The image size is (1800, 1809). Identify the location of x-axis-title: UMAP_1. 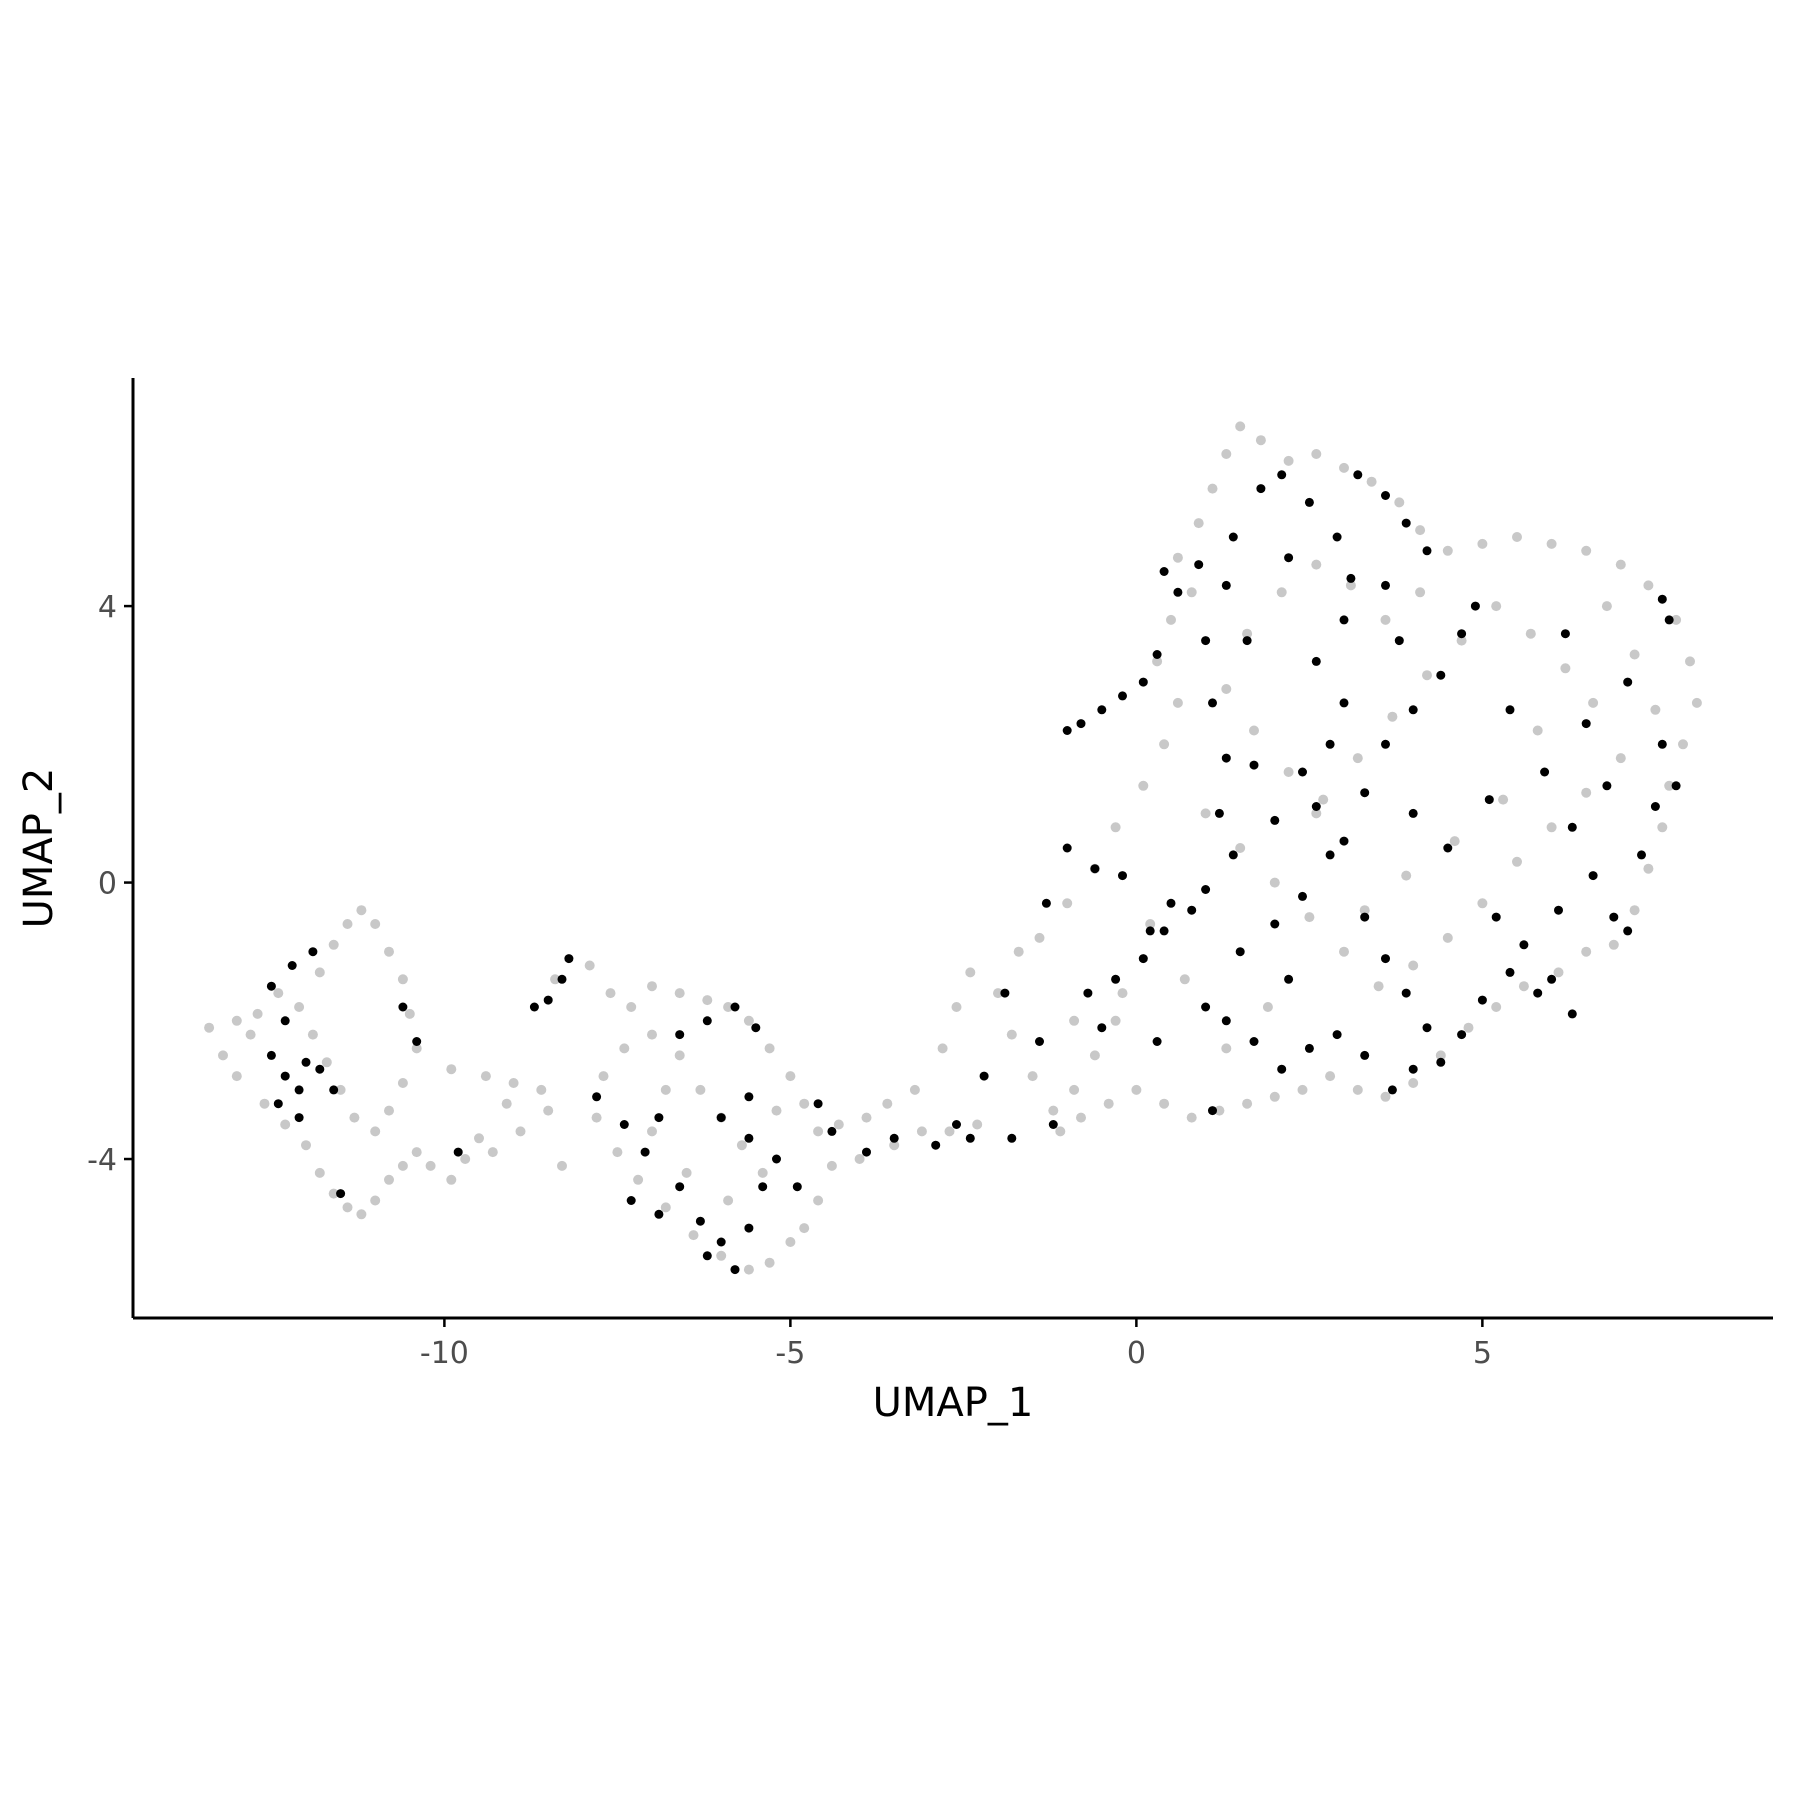
(953, 1403).